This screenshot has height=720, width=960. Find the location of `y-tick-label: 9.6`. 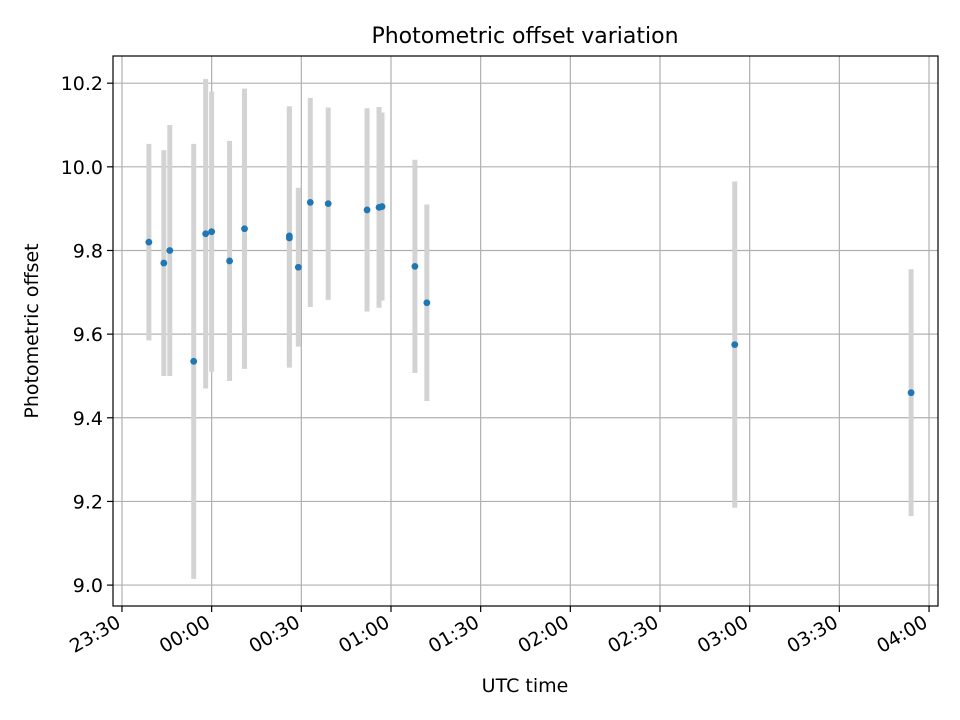

y-tick-label: 9.6 is located at coordinates (88, 335).